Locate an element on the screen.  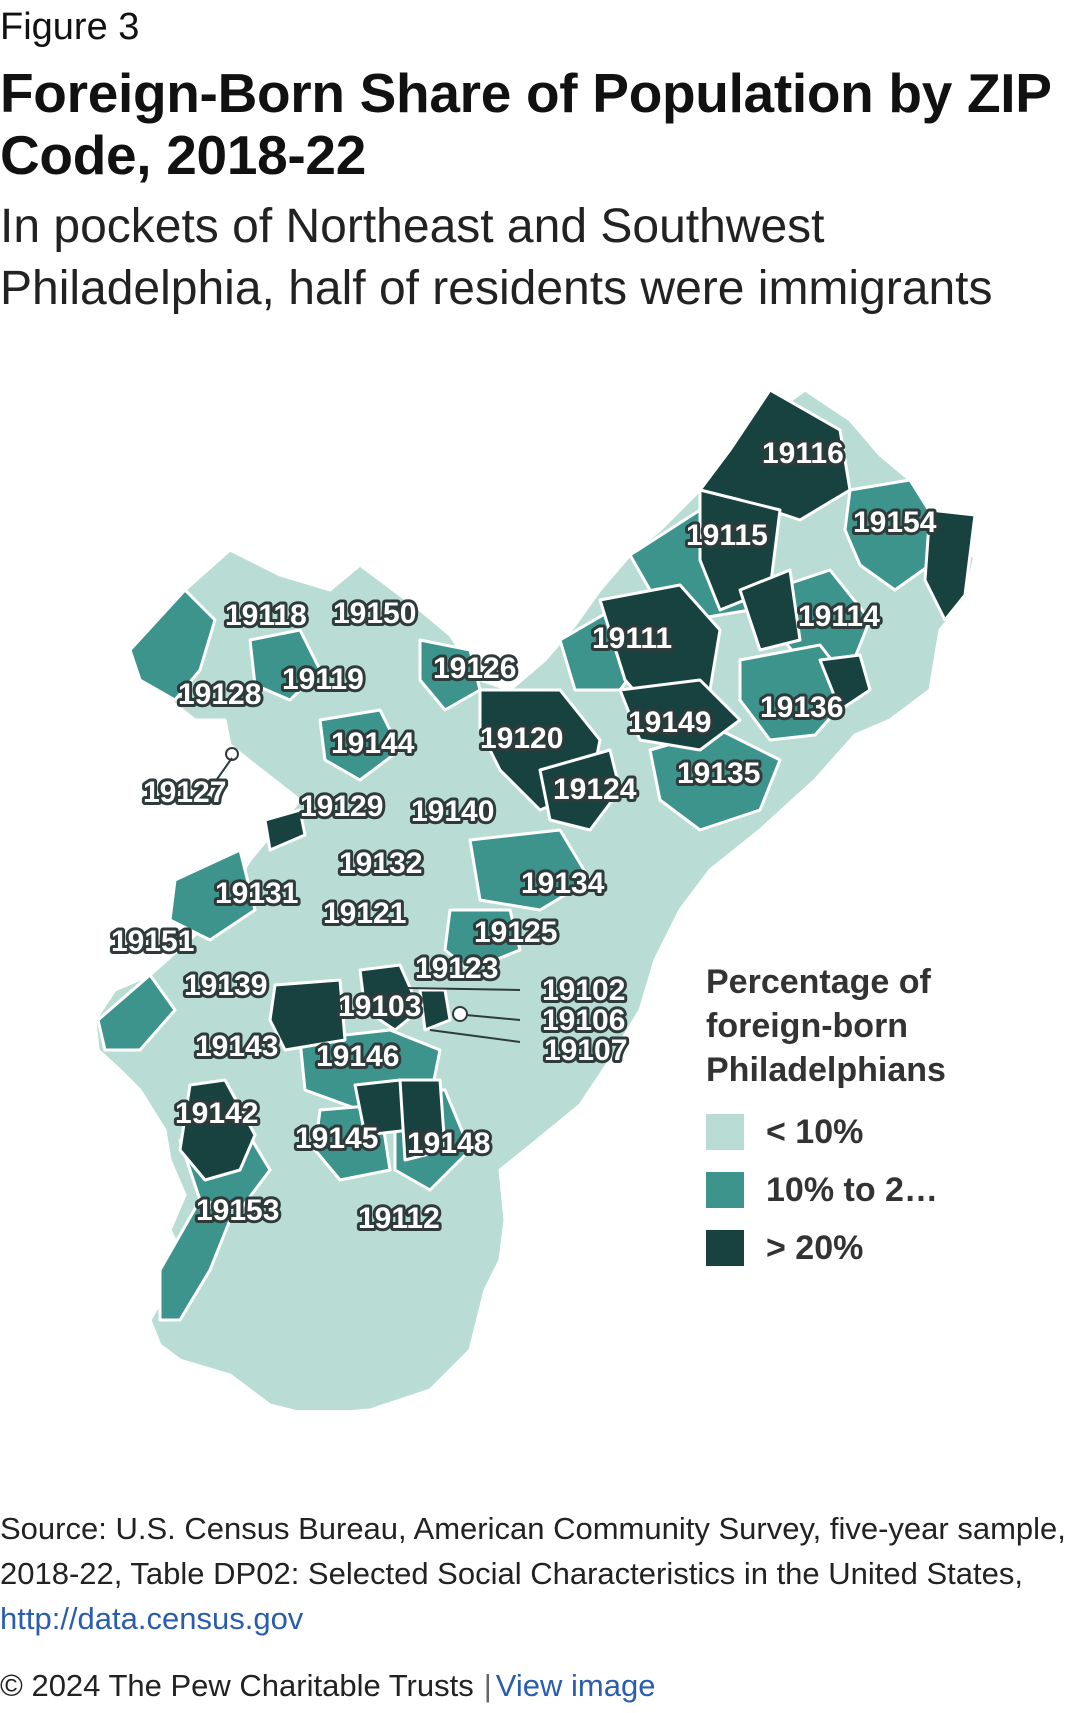
legend-label-low: < 10% is located at coordinates (815, 1131).